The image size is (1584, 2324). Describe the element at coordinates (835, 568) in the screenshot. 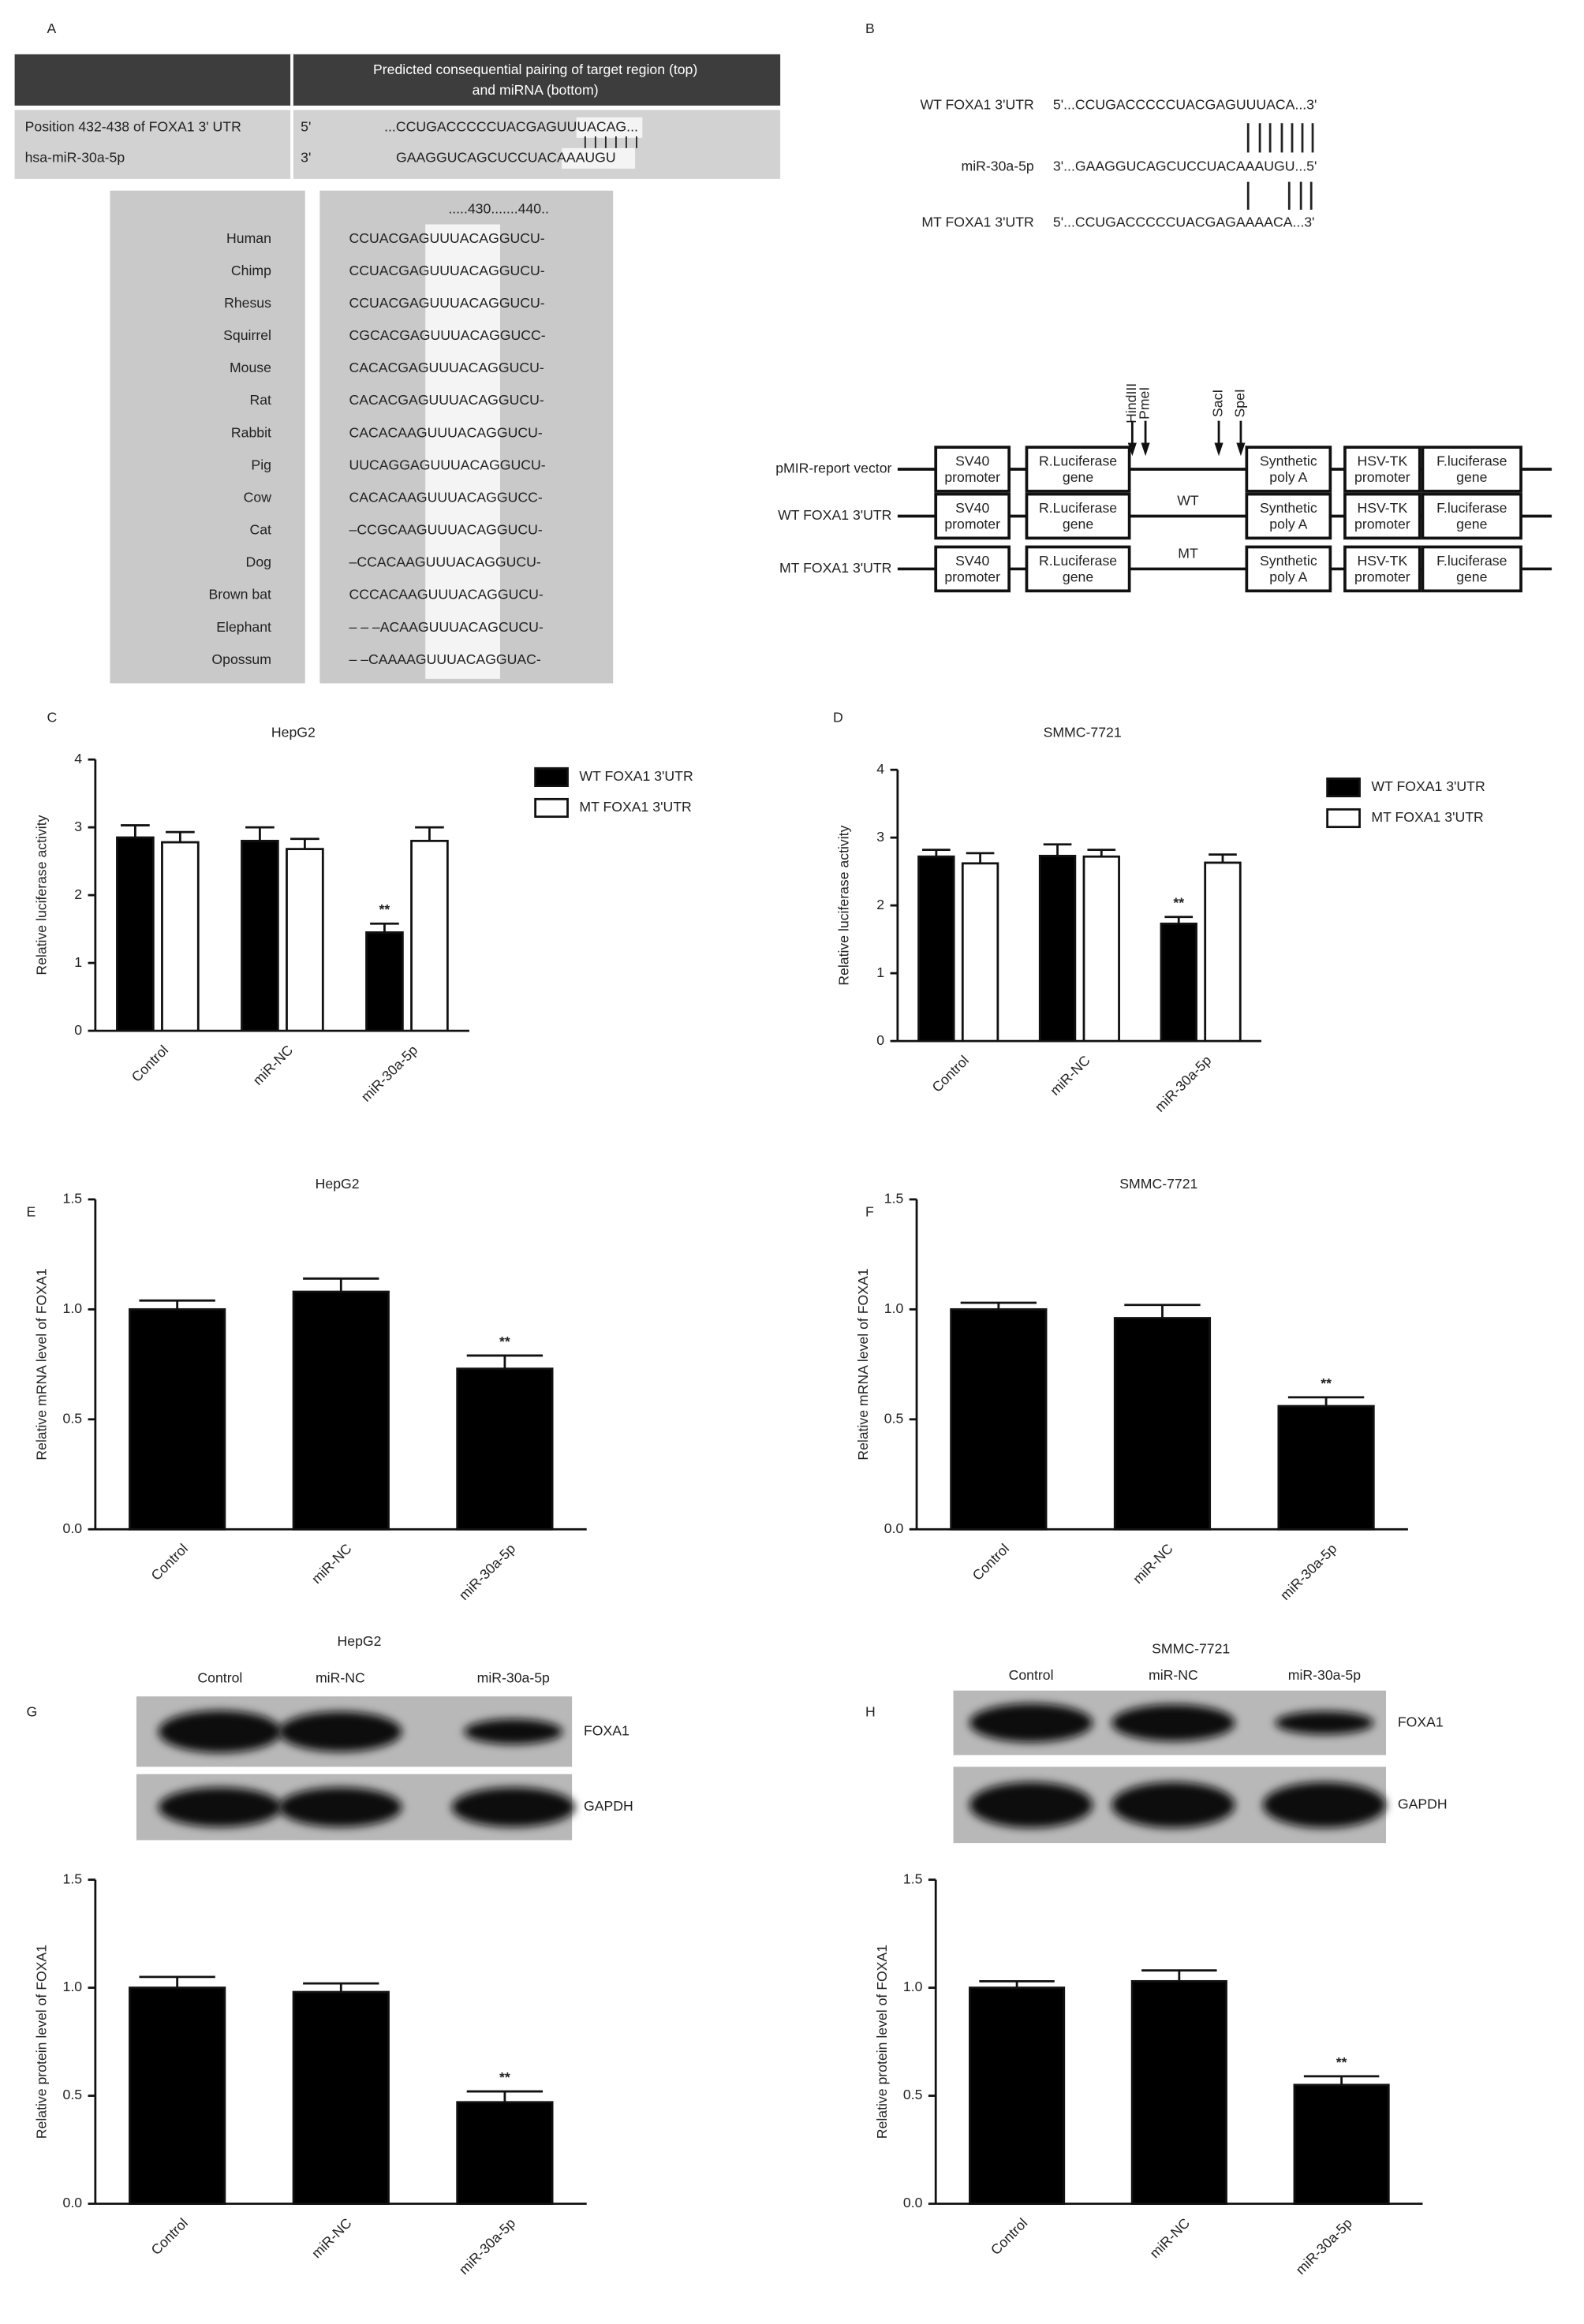

I see `construct-name: MT FOXA1 3'UTR` at that location.